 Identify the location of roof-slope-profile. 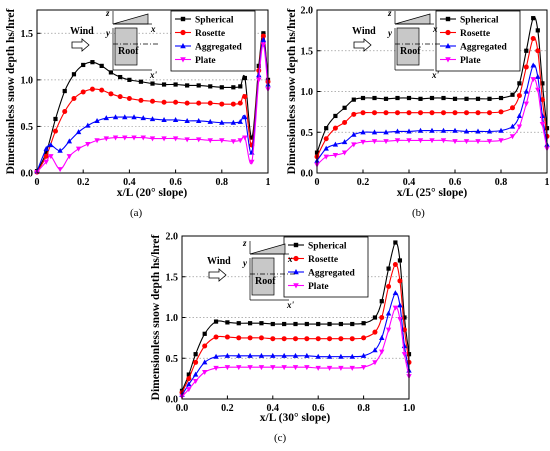
(412, 19).